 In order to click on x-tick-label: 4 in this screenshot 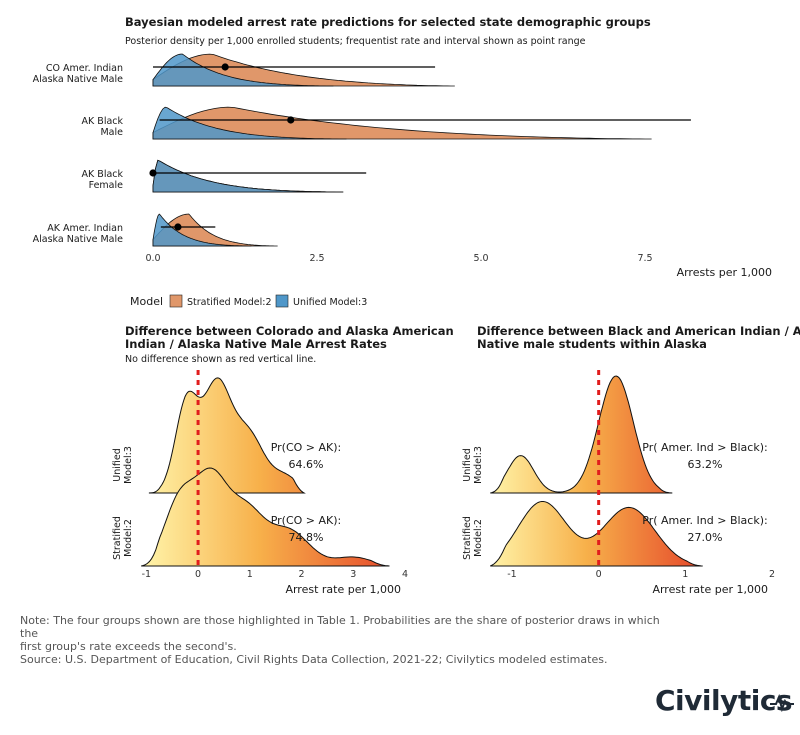, I will do `click(405, 574)`.